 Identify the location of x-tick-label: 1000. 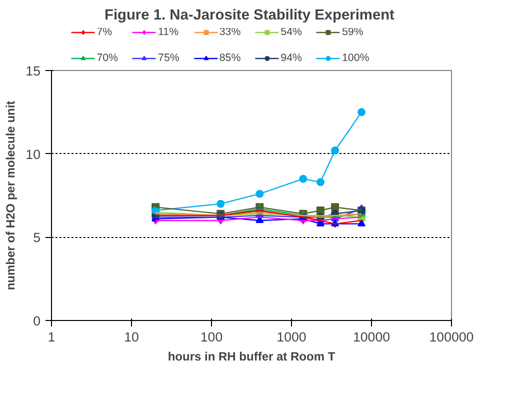
(291, 337).